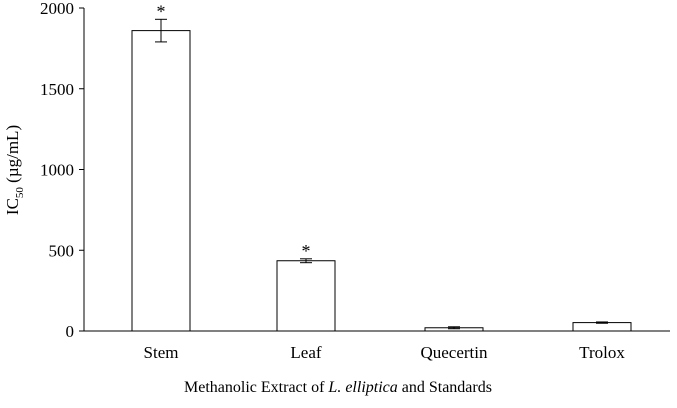 The height and width of the screenshot is (408, 677). I want to click on x-tick-label-trolox: Trolox, so click(602, 352).